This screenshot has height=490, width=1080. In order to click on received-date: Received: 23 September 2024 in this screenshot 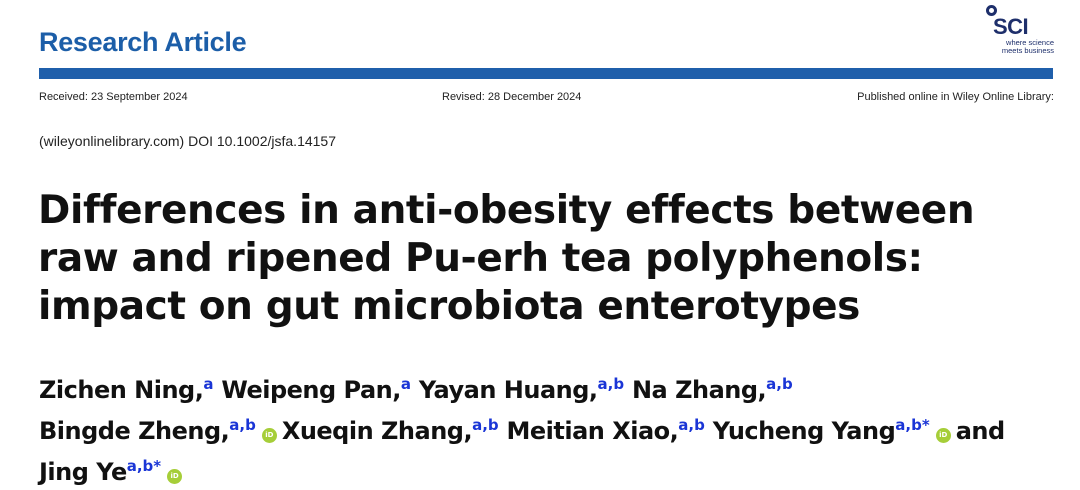, I will do `click(113, 97)`.